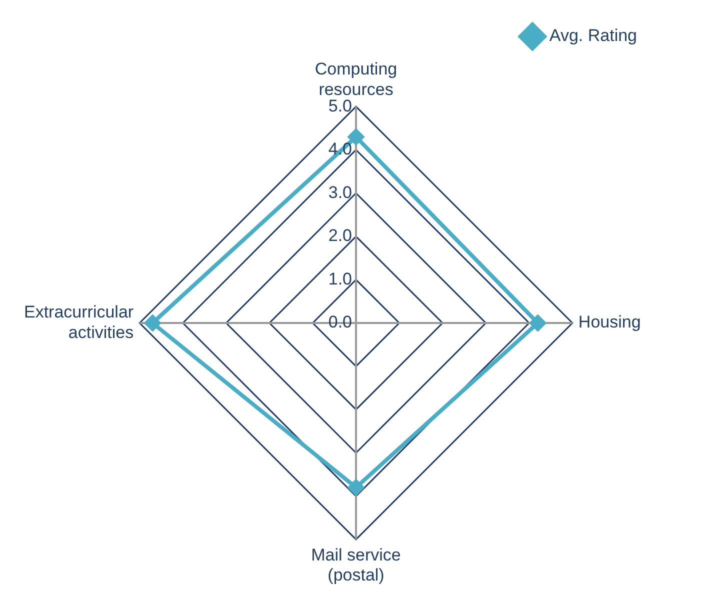 This screenshot has height=592, width=705. Describe the element at coordinates (340, 322) in the screenshot. I see `y-tick-label: 0.0` at that location.